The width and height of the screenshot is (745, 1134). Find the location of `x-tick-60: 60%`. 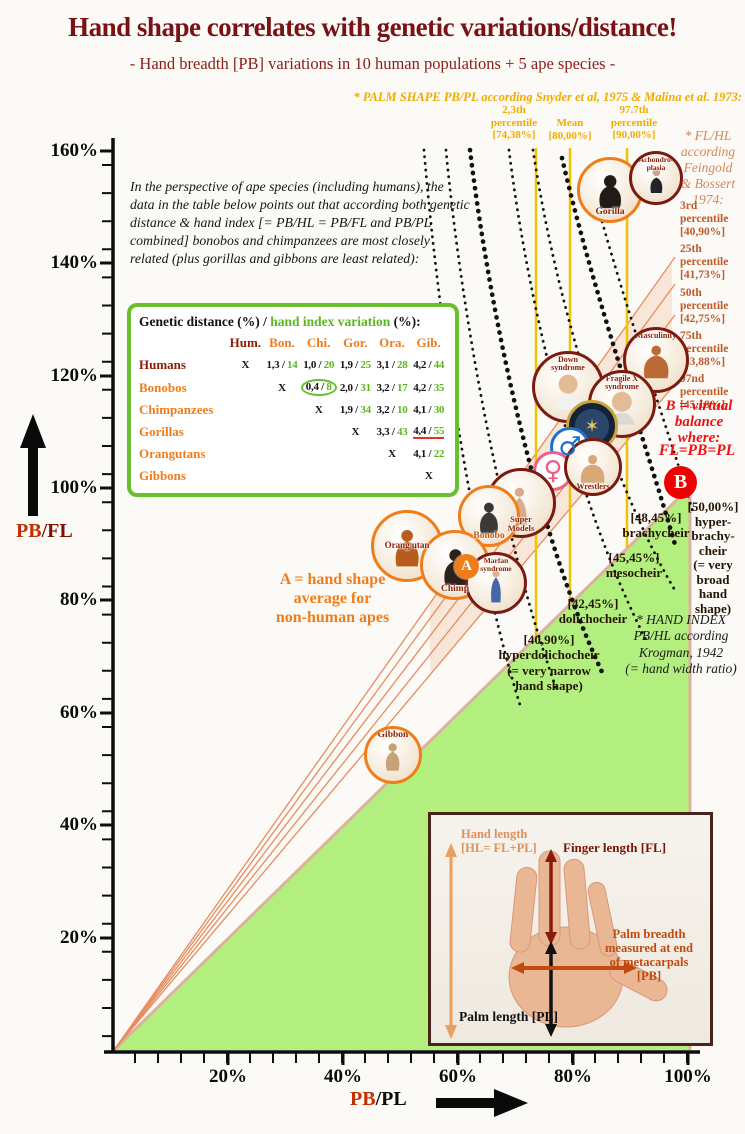

x-tick-60: 60% is located at coordinates (458, 1076).